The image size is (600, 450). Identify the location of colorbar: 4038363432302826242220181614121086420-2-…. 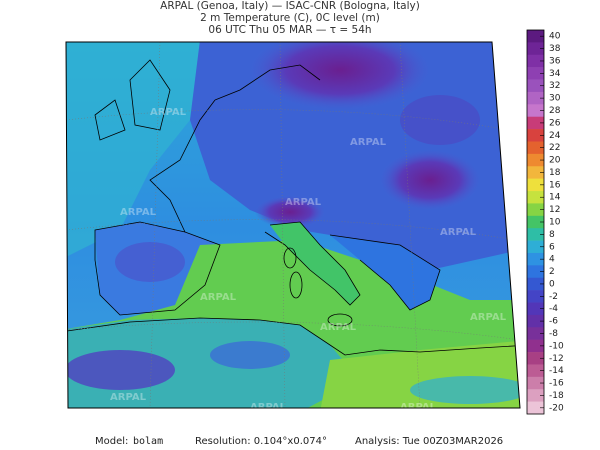
(545, 222).